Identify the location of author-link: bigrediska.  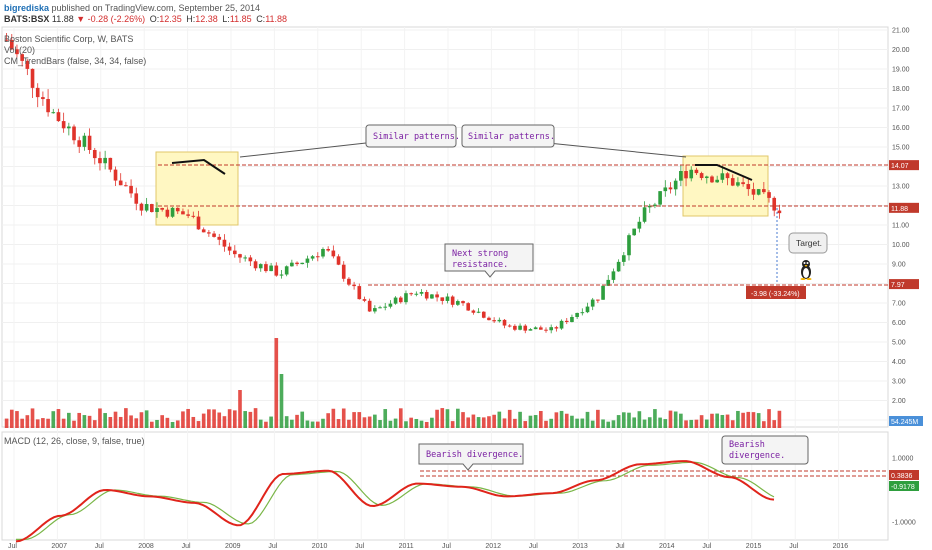
(27, 8).